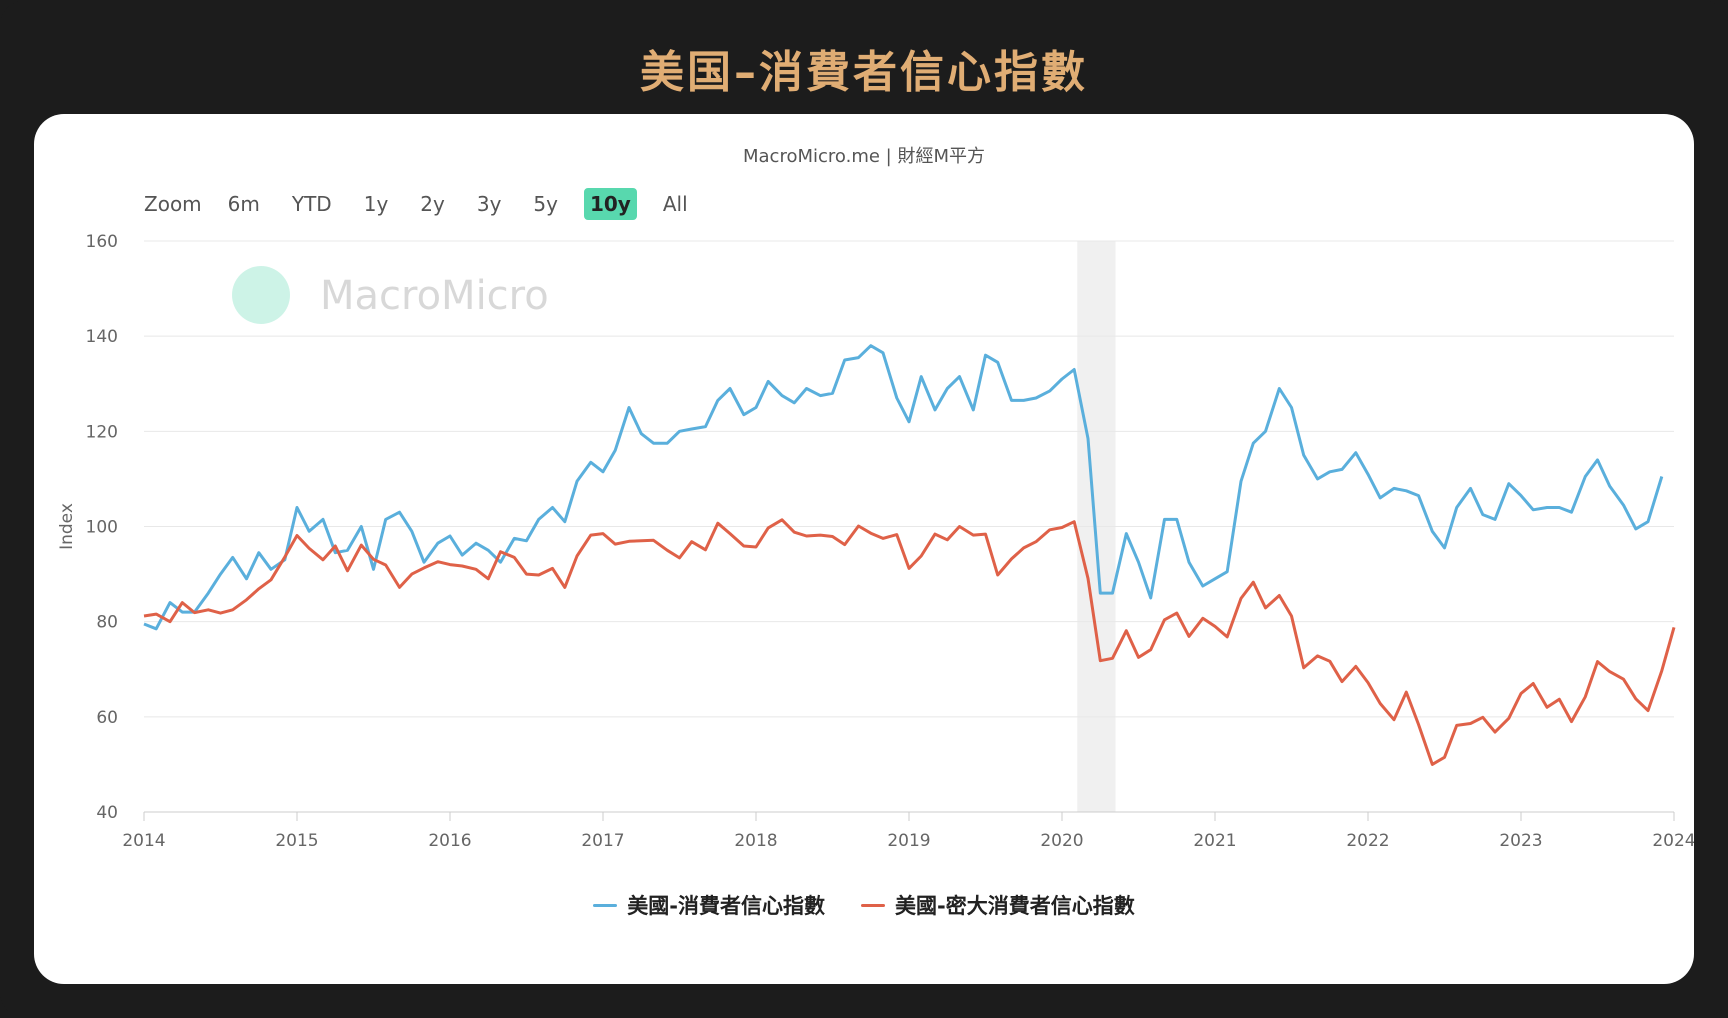 This screenshot has width=1728, height=1018. I want to click on y-tick-label: 100, so click(102, 528).